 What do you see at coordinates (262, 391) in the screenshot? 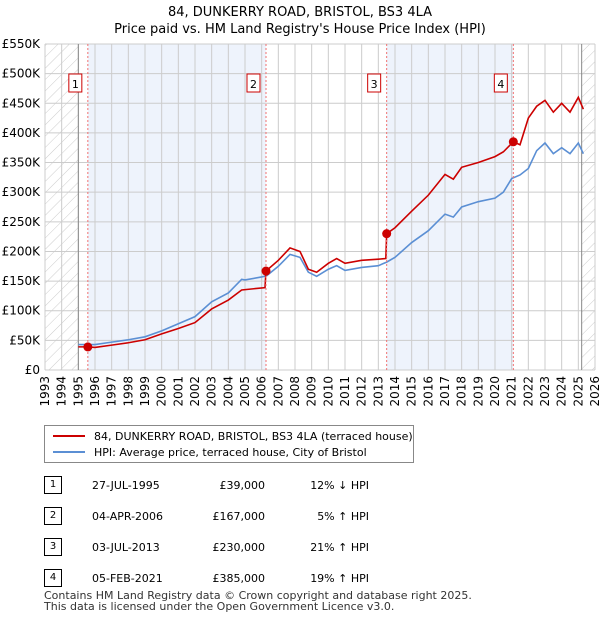
I see `x-tick-label: 2006` at bounding box center [262, 391].